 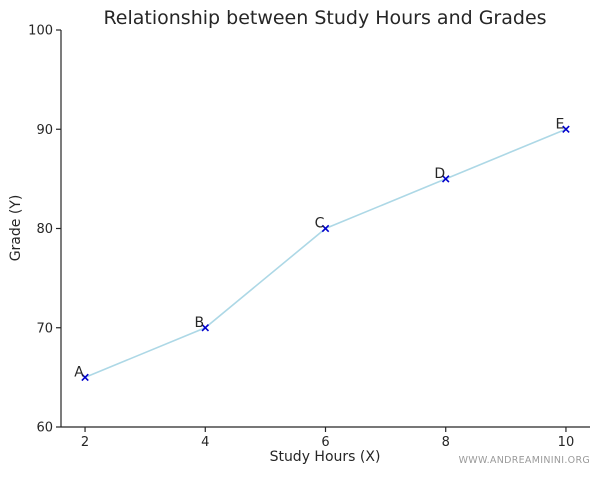 What do you see at coordinates (566, 129) in the screenshot?
I see `data-point-E` at bounding box center [566, 129].